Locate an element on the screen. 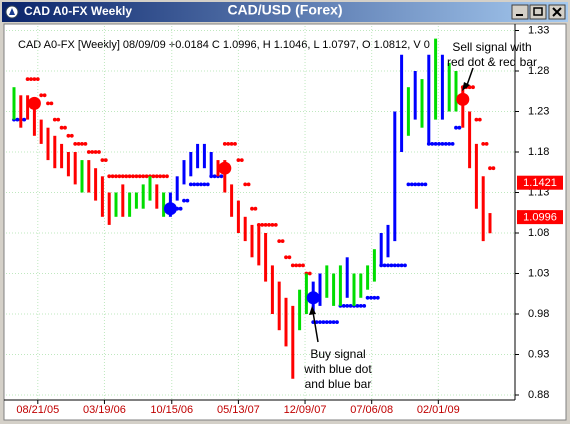 Image resolution: width=570 pixels, height=424 pixels. x-tick-label: 07/06/08 is located at coordinates (371, 410).